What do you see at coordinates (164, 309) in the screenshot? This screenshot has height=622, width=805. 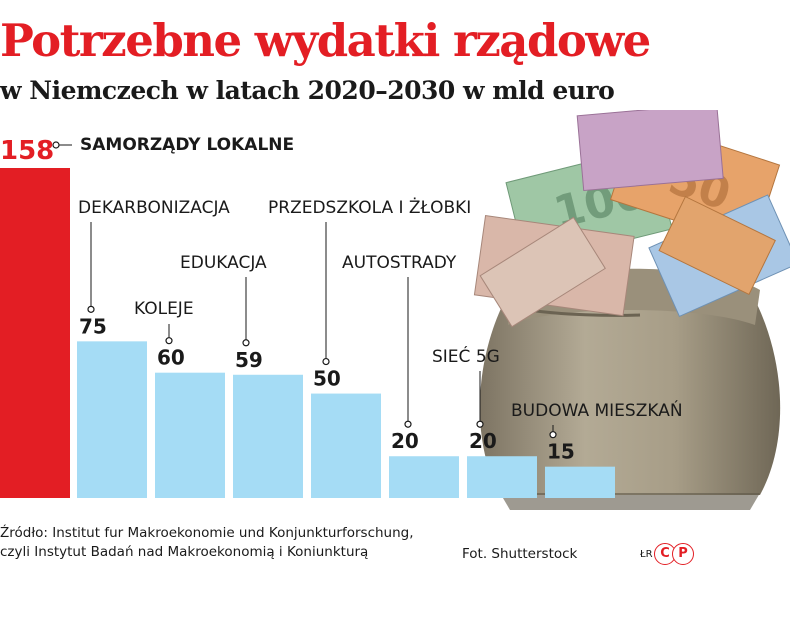 I see `category-label-koleje: KOLEJE` at bounding box center [164, 309].